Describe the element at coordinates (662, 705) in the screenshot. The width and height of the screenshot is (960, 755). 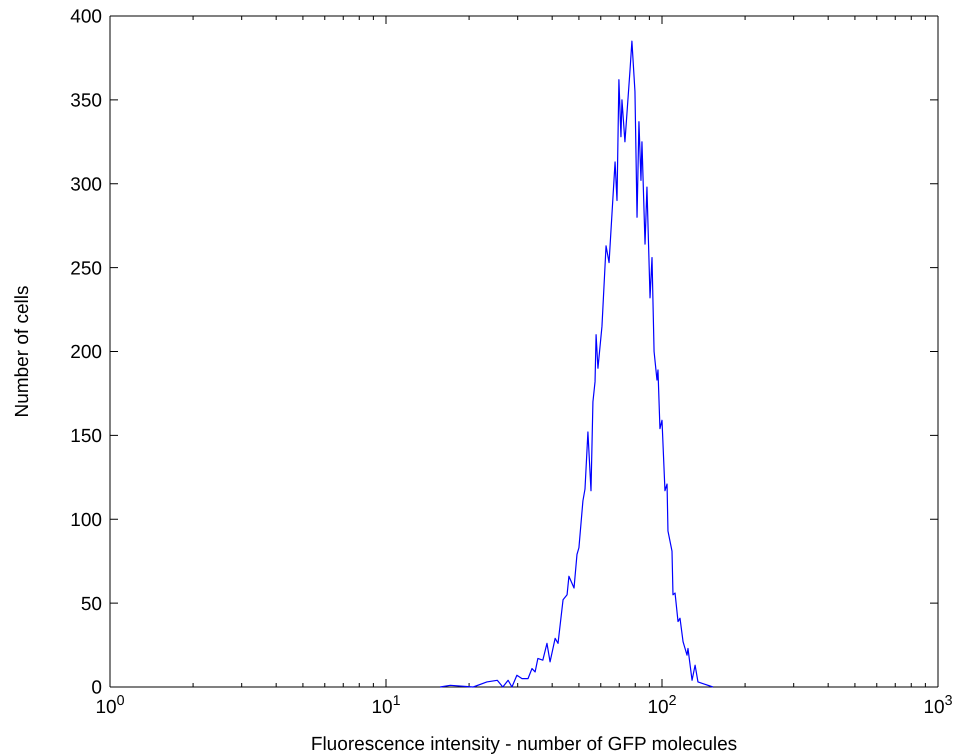
I see `x-tick-label: 10$^{2}$` at that location.